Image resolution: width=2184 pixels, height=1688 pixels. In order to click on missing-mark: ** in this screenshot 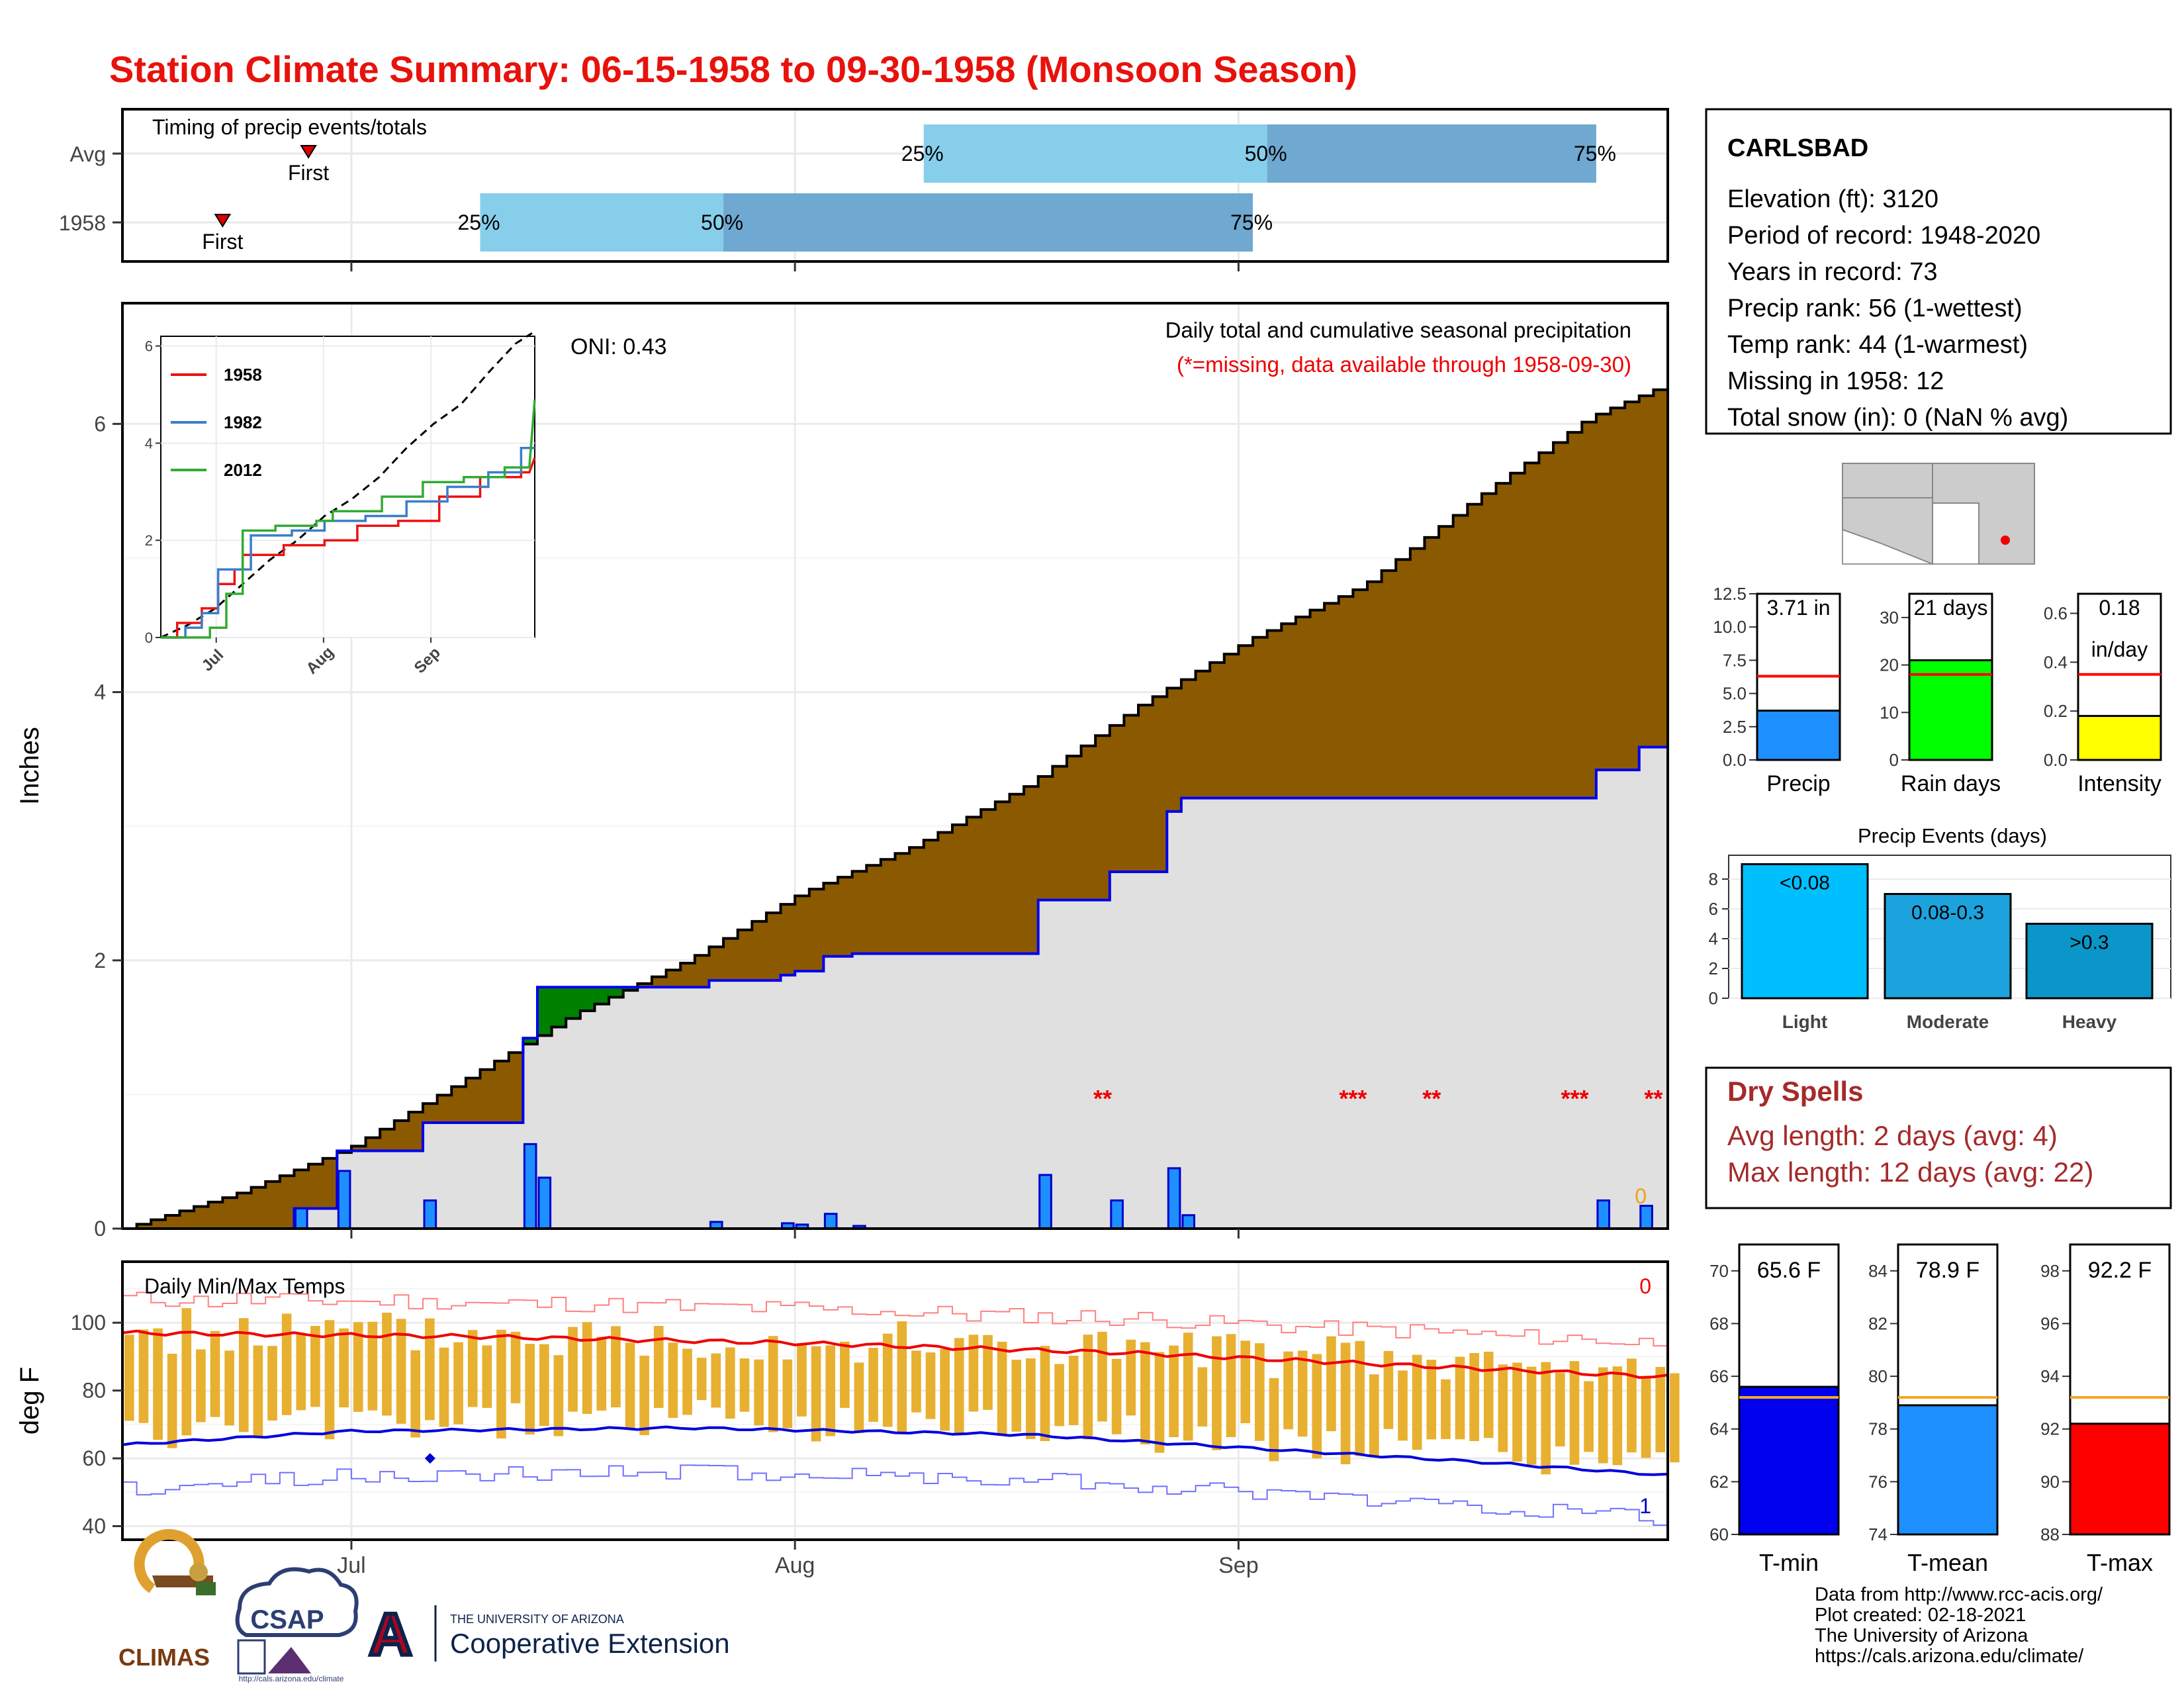, I will do `click(1102, 1098)`.